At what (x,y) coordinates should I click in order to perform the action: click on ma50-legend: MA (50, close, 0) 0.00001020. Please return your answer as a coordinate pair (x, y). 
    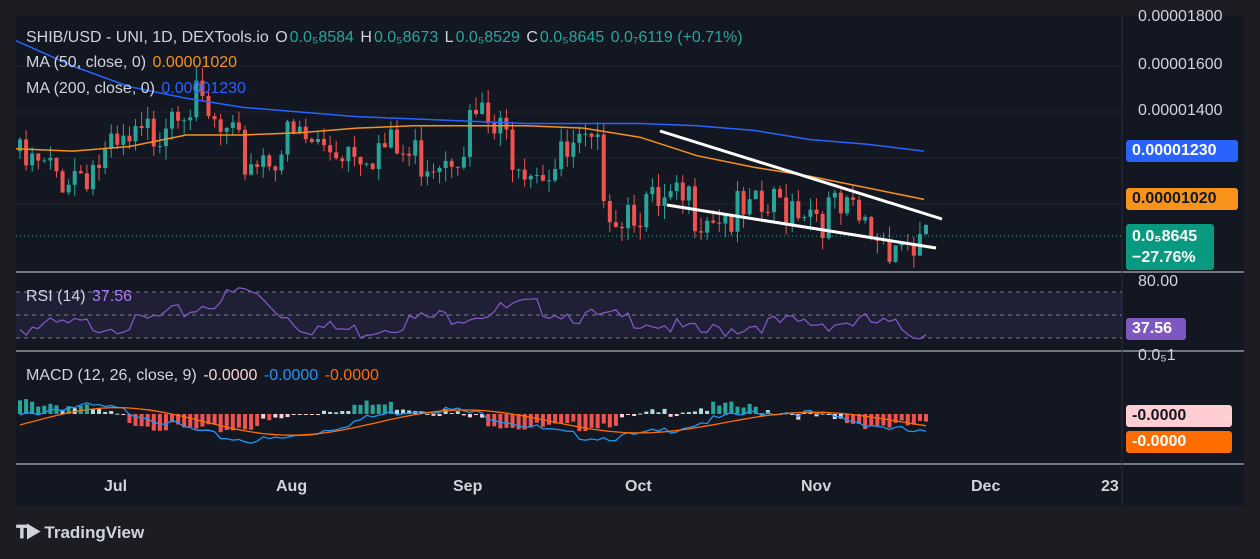
    Looking at the image, I should click on (132, 62).